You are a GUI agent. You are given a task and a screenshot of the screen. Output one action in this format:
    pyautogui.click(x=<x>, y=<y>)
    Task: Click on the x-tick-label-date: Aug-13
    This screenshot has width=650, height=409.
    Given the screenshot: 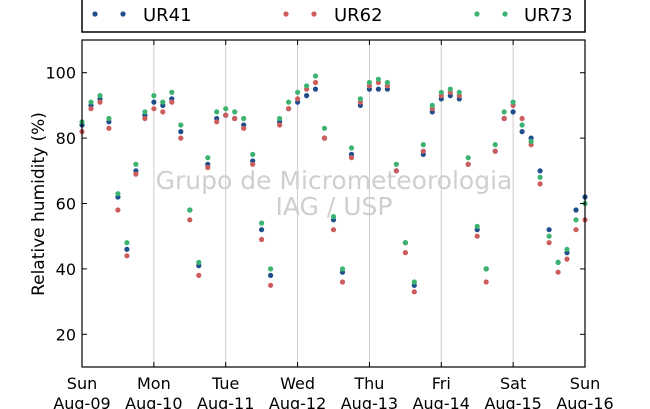 What is the action you would take?
    pyautogui.click(x=369, y=401)
    